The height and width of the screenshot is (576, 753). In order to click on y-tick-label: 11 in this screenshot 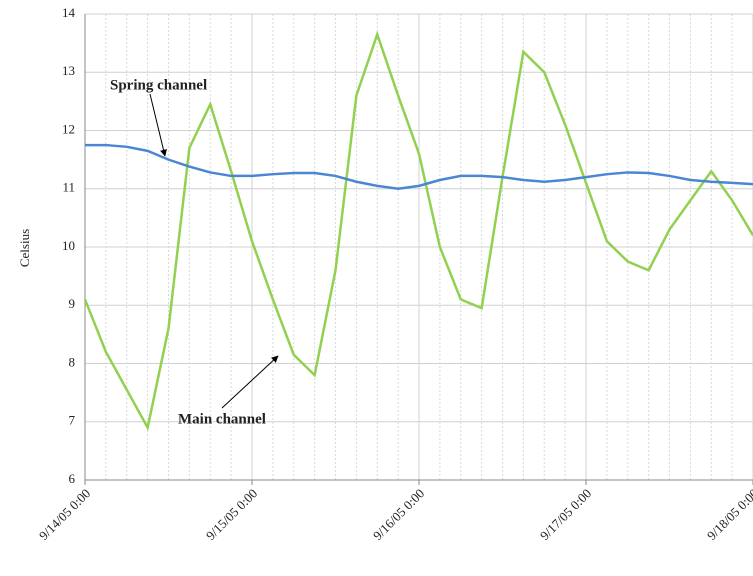, I will do `click(68, 187)`.